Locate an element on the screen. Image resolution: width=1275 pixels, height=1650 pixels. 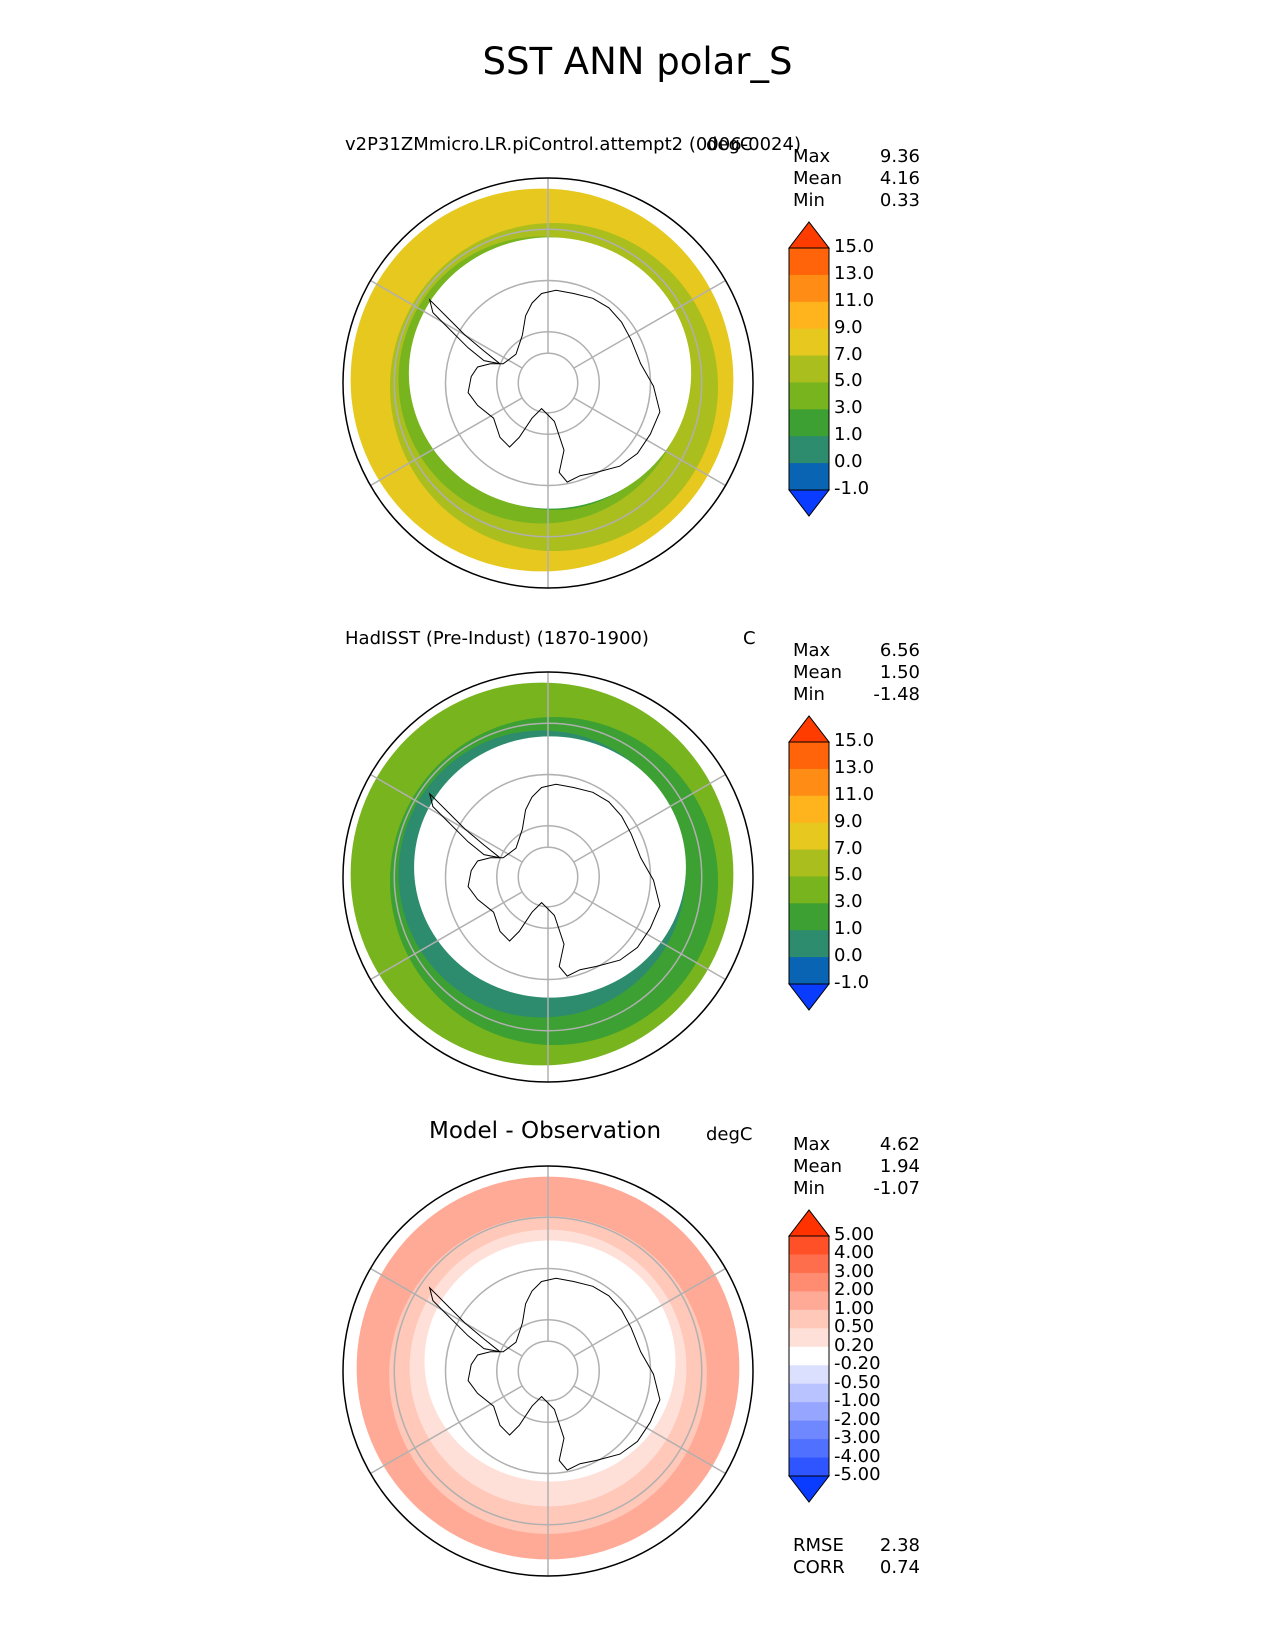
units-label: C is located at coordinates (749, 638).